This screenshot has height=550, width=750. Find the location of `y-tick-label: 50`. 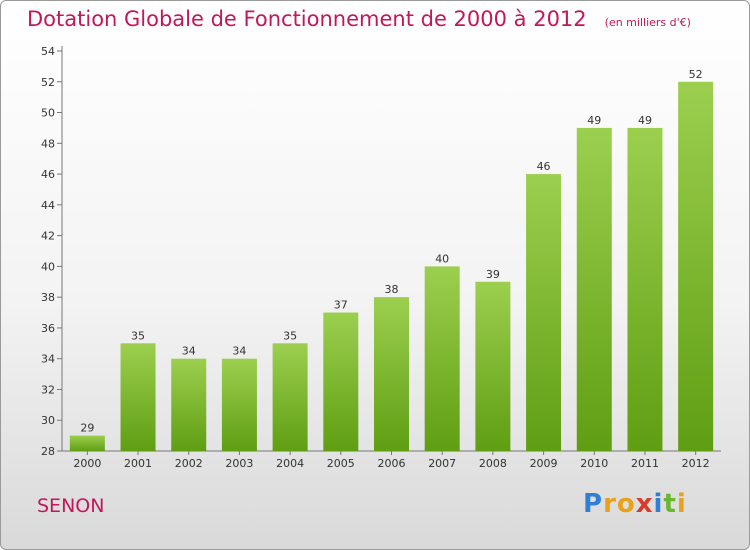

y-tick-label: 50 is located at coordinates (48, 113).